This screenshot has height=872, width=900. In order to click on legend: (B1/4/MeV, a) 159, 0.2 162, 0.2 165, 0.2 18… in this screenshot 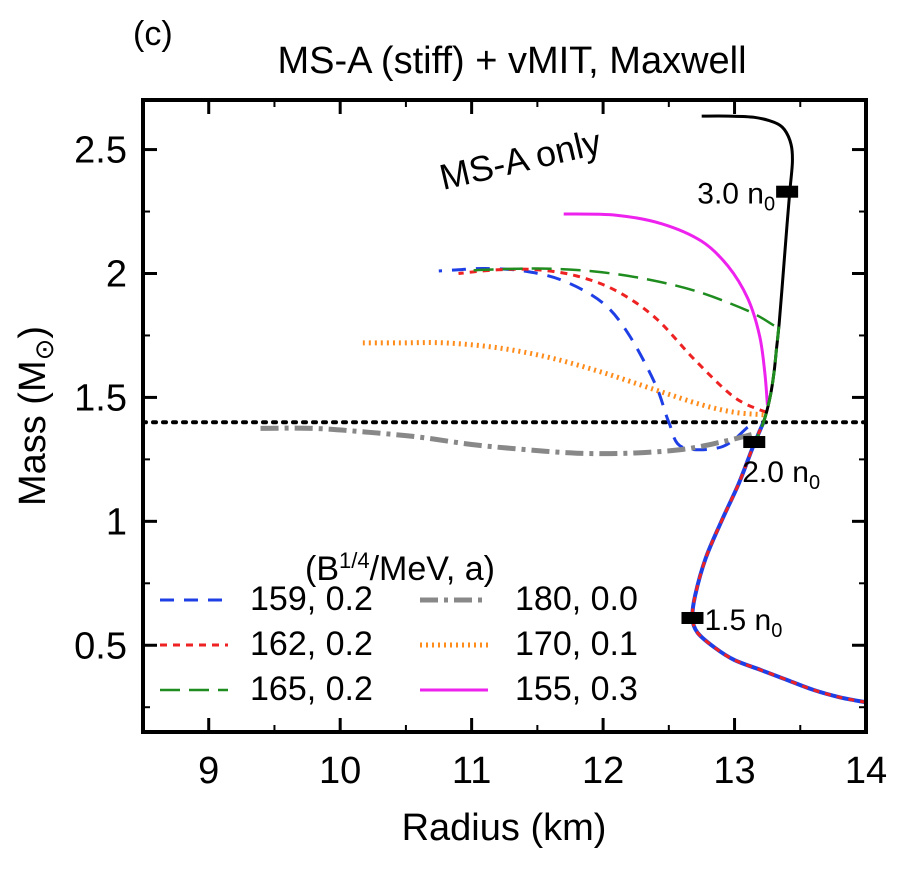, I will do `click(399, 628)`.